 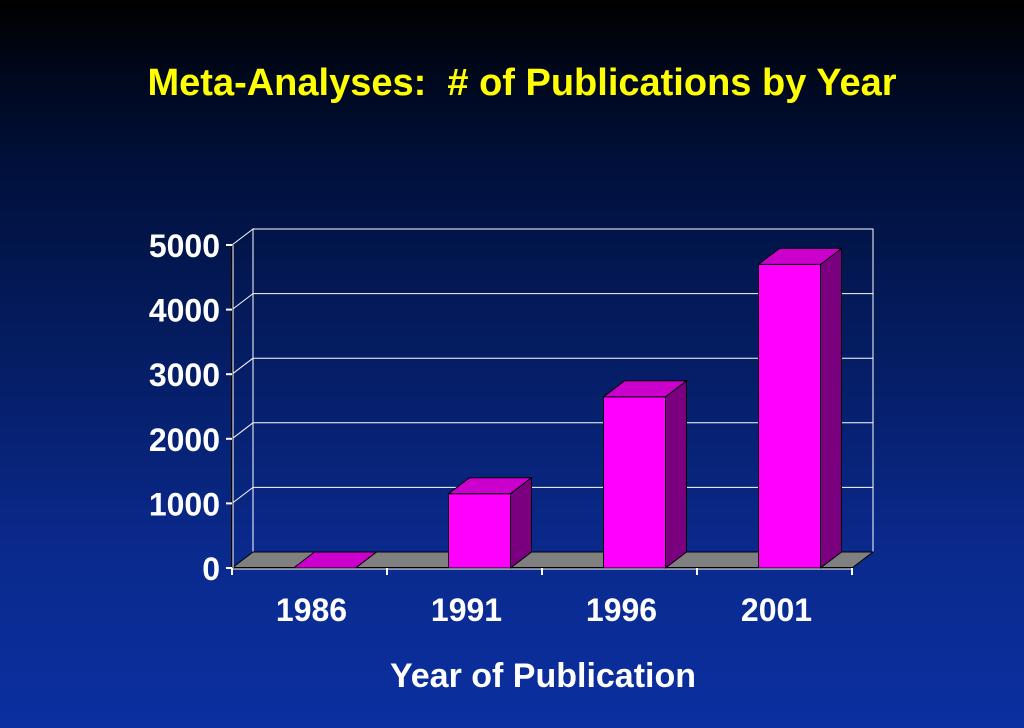 I want to click on y-tick-label: 5000, so click(x=184, y=246).